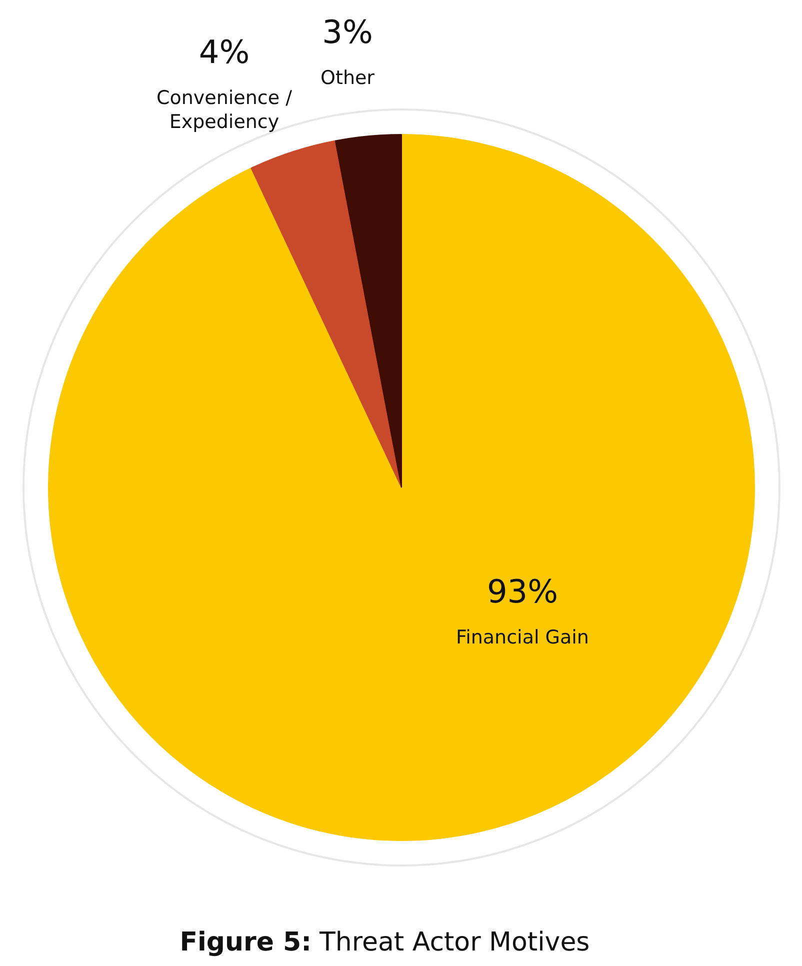  Describe the element at coordinates (522, 637) in the screenshot. I see `slice-label: Financial Gain` at that location.